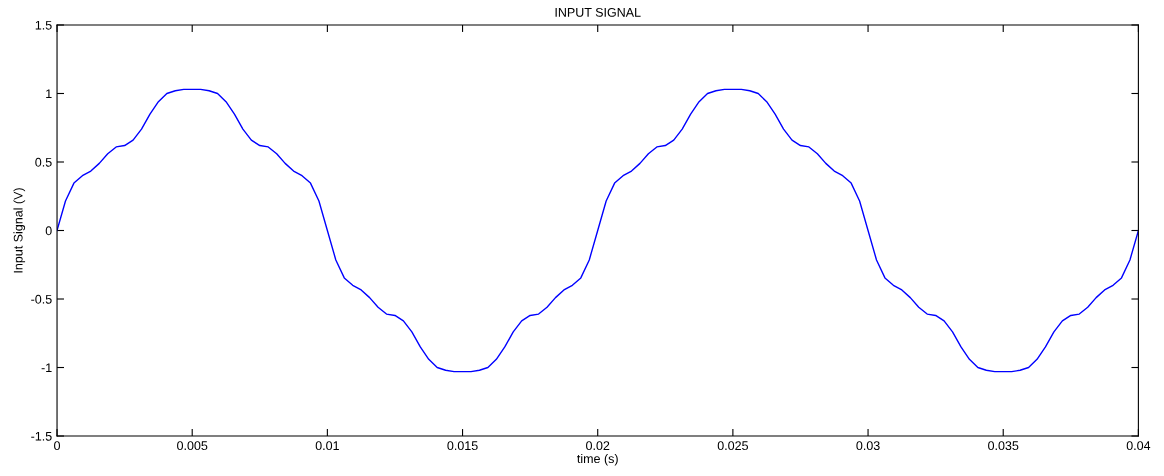 The image size is (1164, 476). What do you see at coordinates (598, 446) in the screenshot?
I see `x-tick-label: 0.02` at bounding box center [598, 446].